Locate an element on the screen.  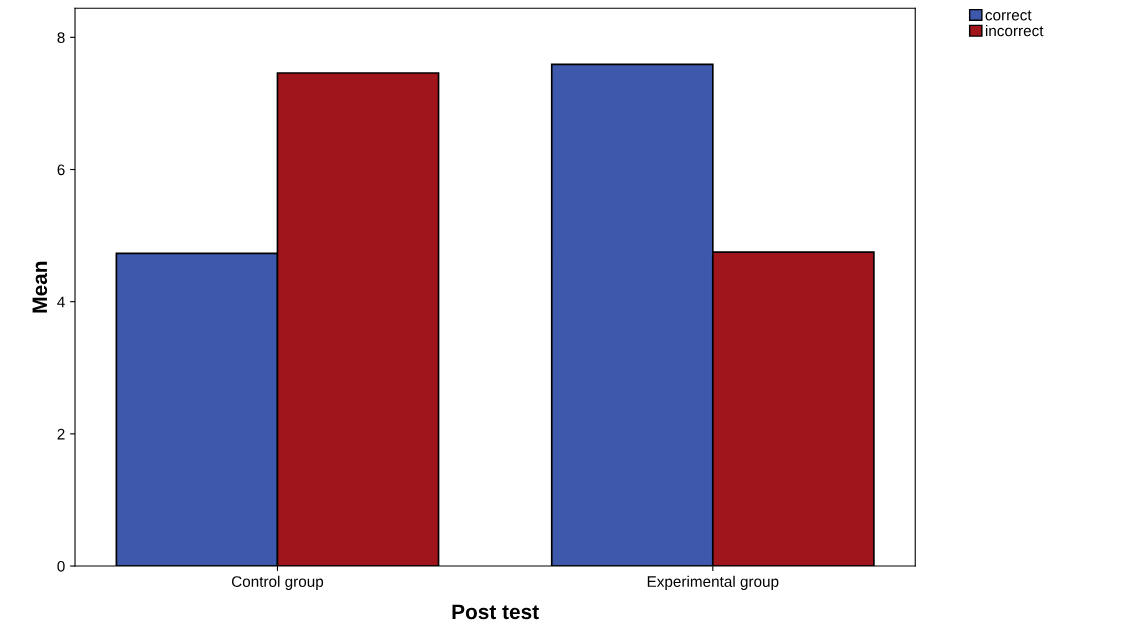
x-axis-title: Post test is located at coordinates (495, 612).